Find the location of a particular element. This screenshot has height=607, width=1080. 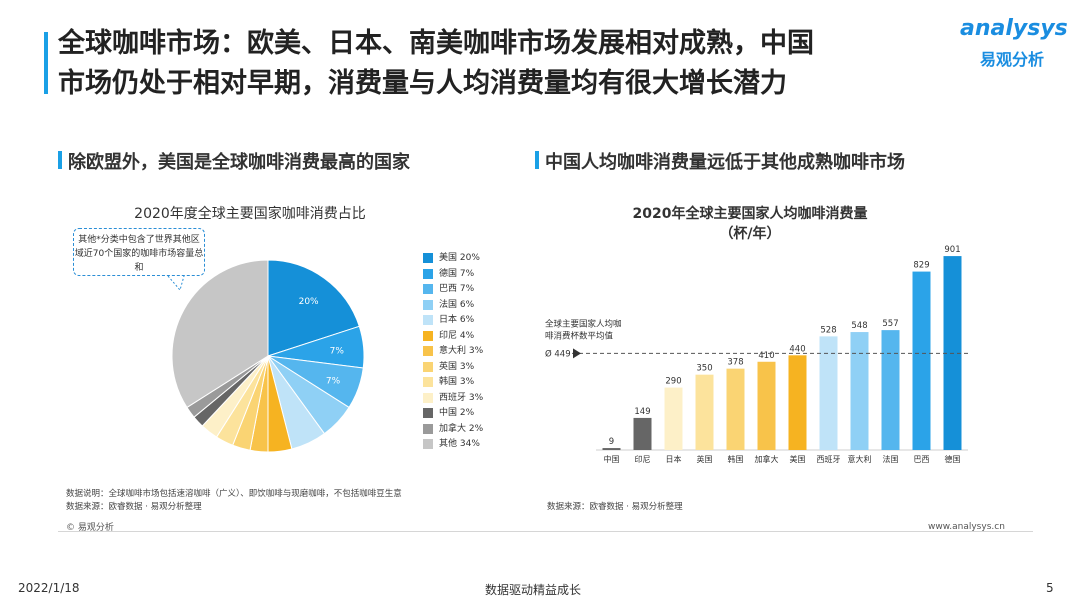

page-title-line1: 全球咖啡市场：欧美、日本、南美咖啡市场发展相对成熟，中国 is located at coordinates (436, 43).